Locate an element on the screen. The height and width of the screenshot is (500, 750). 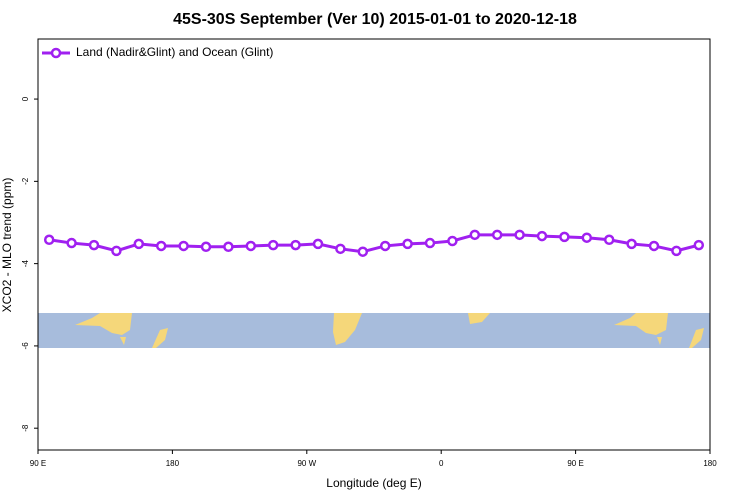
x-axis-label: Longitude (deg E) is located at coordinates (373, 483).